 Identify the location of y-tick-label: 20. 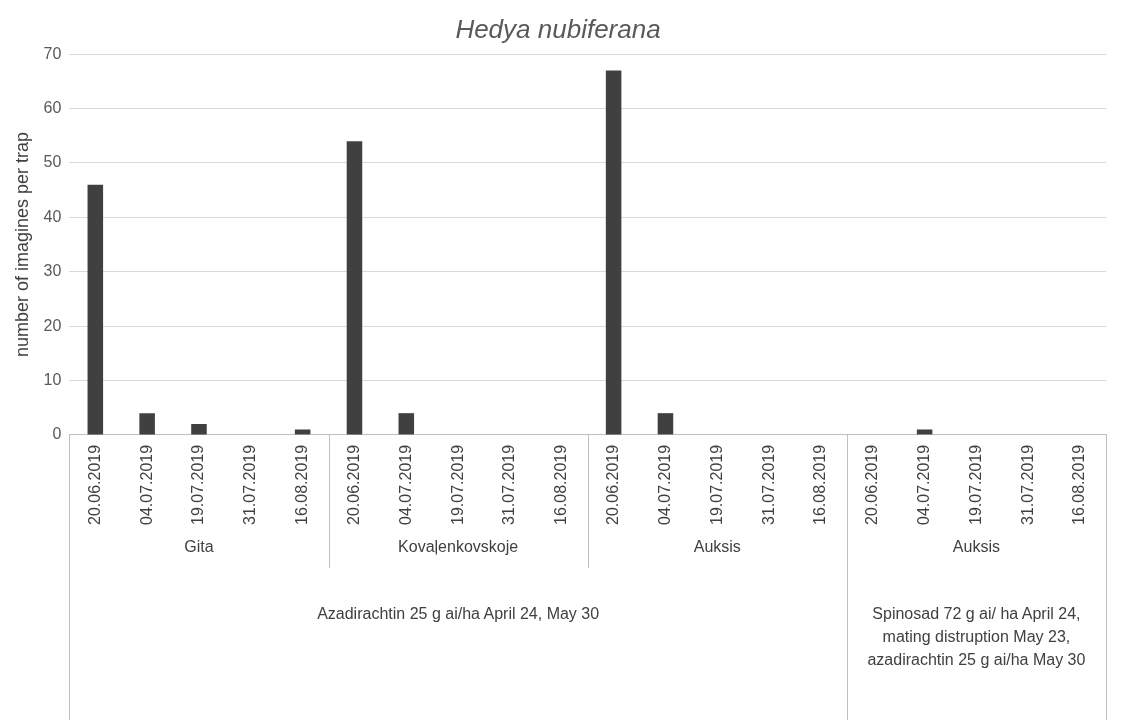
(52, 325).